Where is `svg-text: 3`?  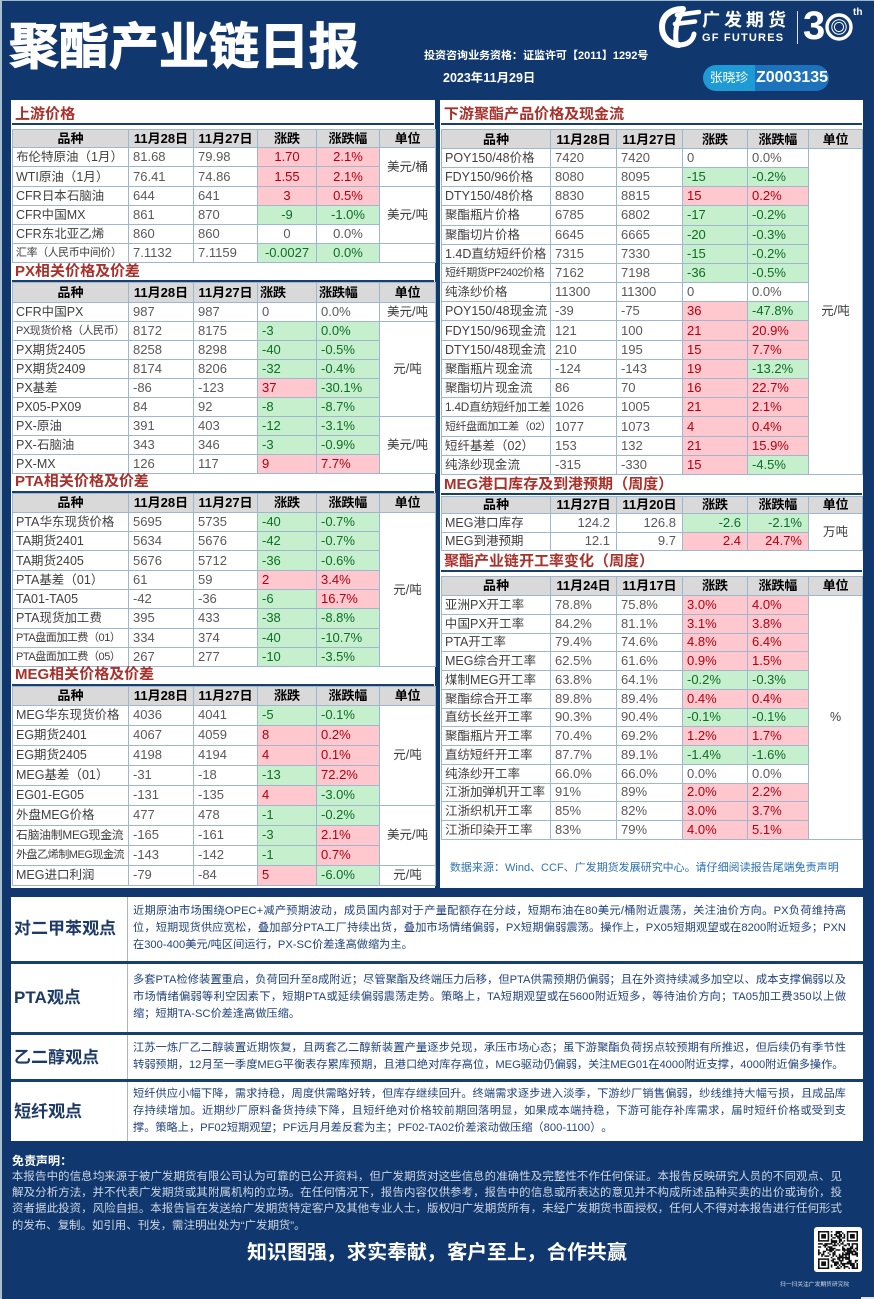 svg-text: 3 is located at coordinates (814, 26).